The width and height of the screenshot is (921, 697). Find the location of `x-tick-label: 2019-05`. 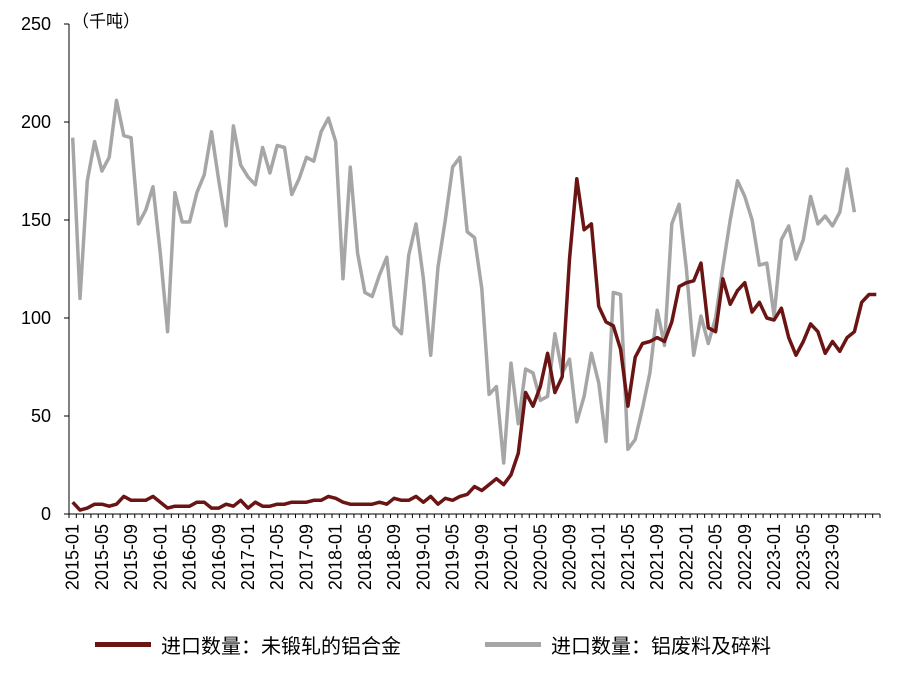

x-tick-label: 2019-05 is located at coordinates (453, 557).